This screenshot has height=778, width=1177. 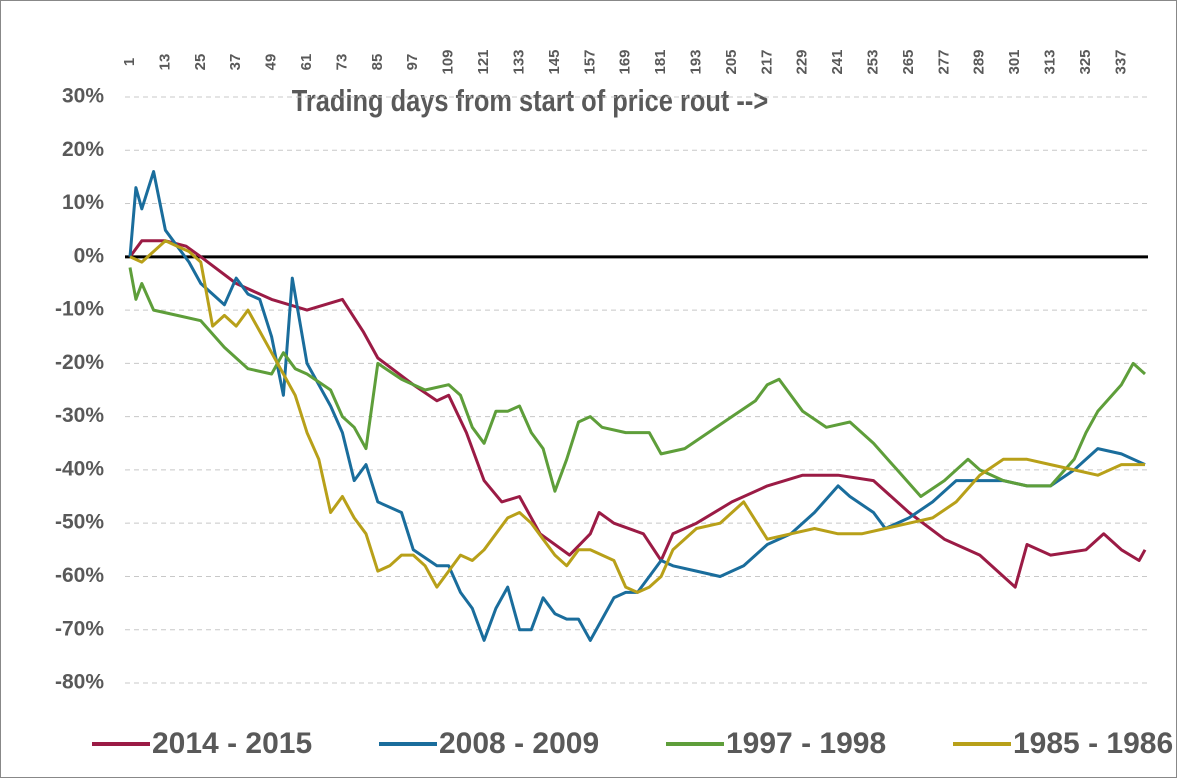 What do you see at coordinates (873, 61) in the screenshot?
I see `x-tick-label: 253` at bounding box center [873, 61].